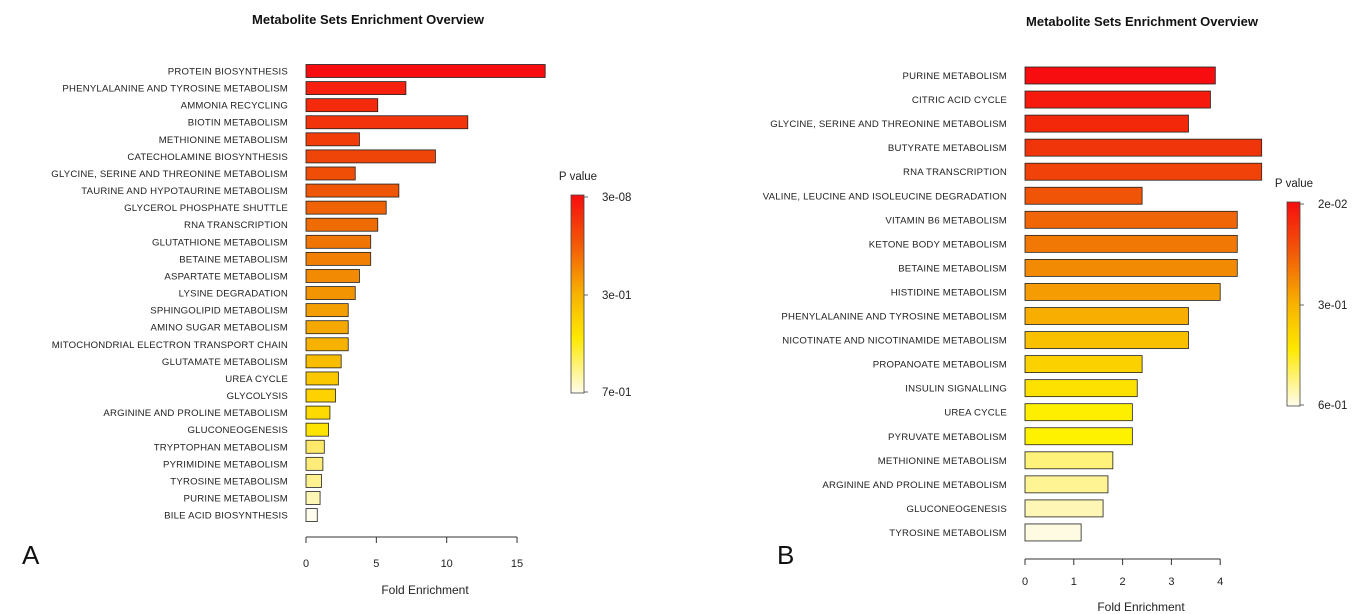 The image size is (1354, 614). What do you see at coordinates (225, 362) in the screenshot?
I see `category-label: GLUTAMATE METABOLISM` at bounding box center [225, 362].